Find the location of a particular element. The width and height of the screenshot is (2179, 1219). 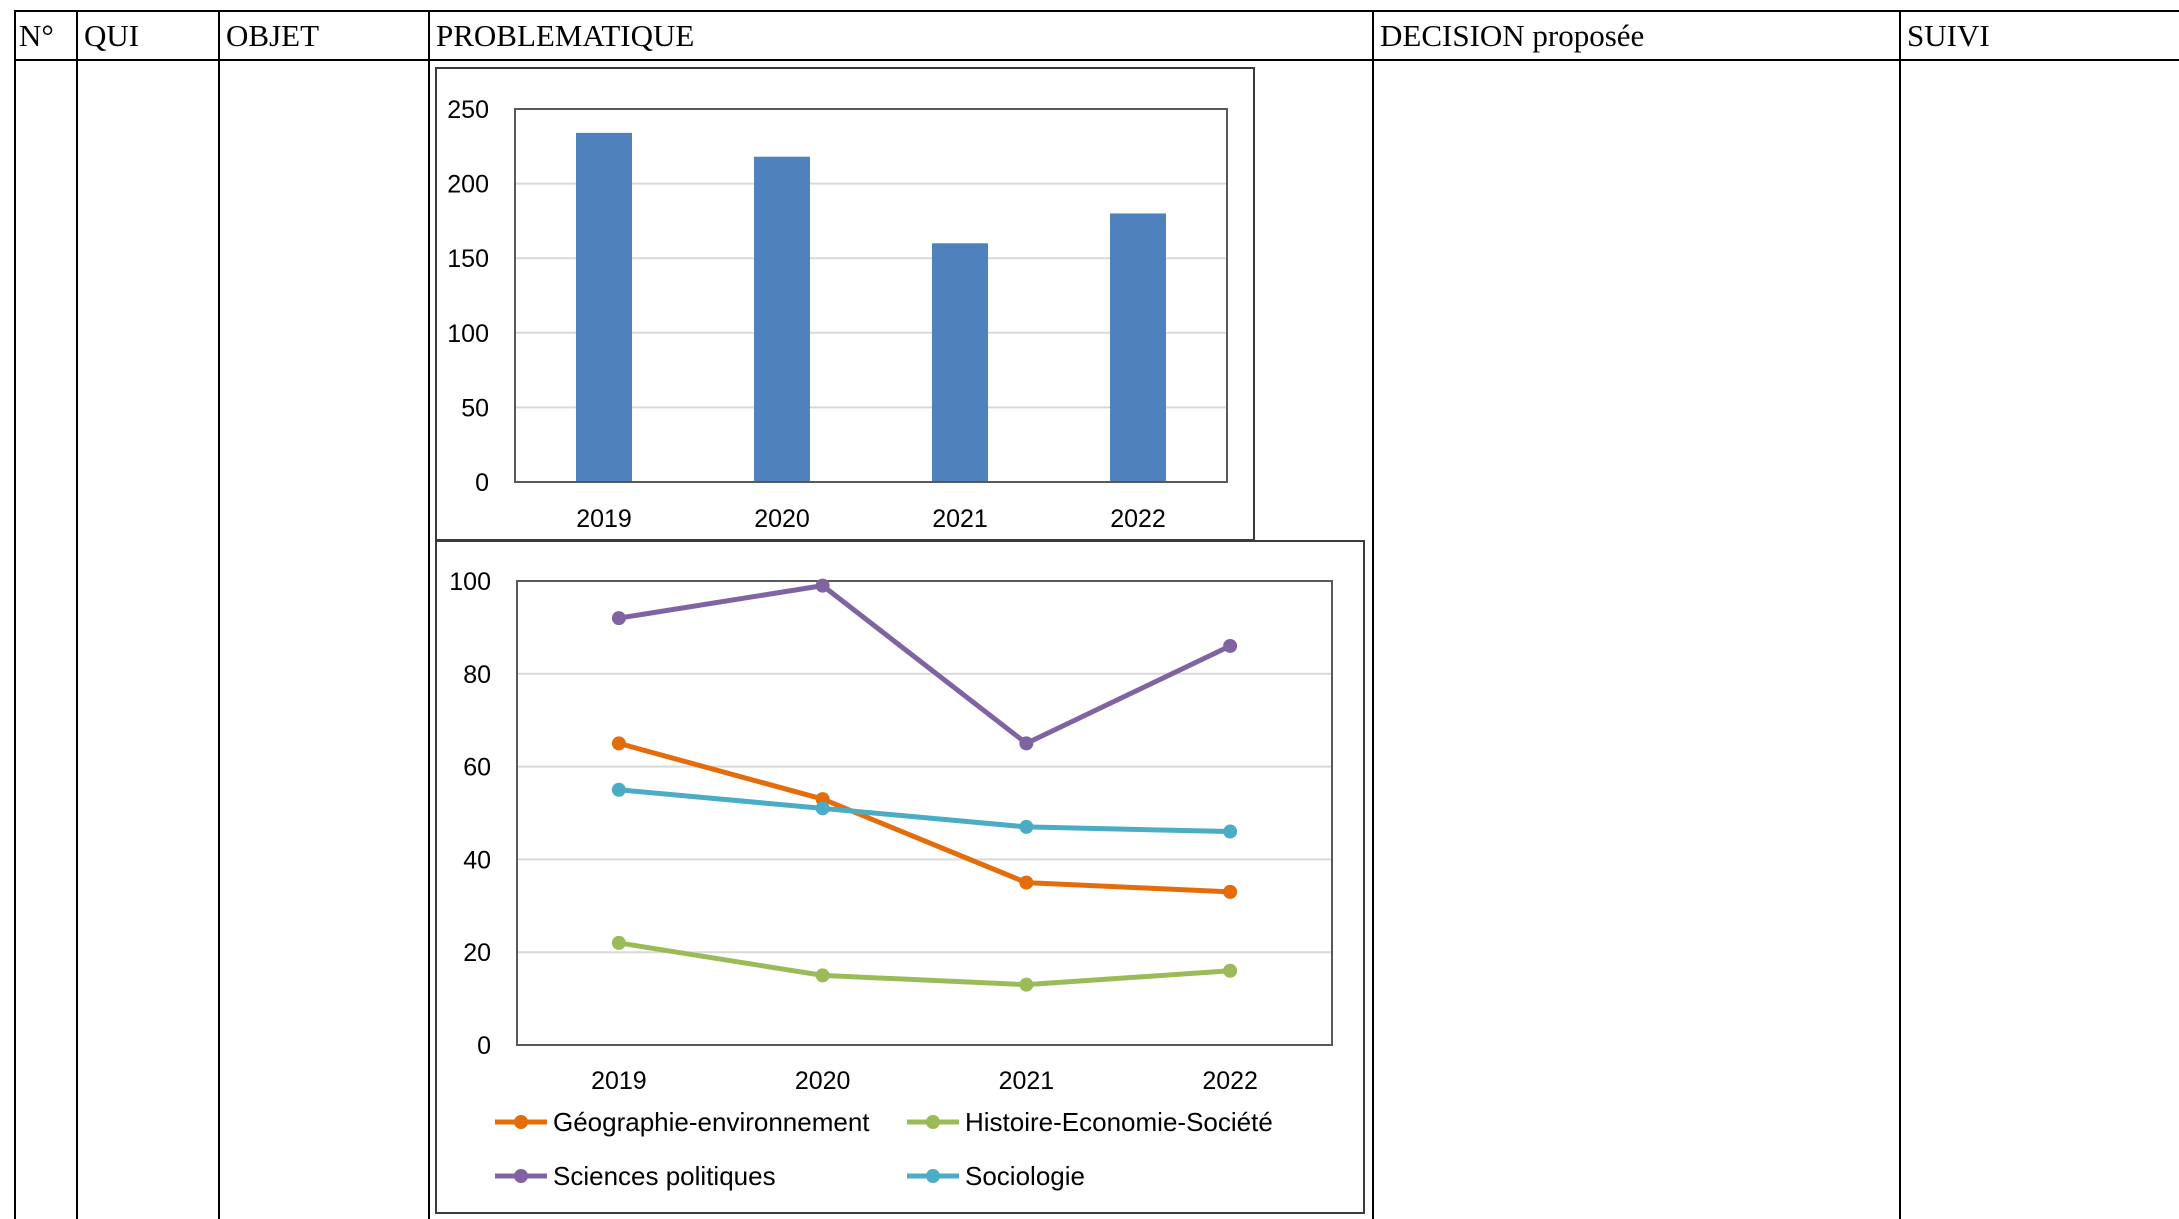

bar-y-tick-label-50: 50 is located at coordinates (475, 408).